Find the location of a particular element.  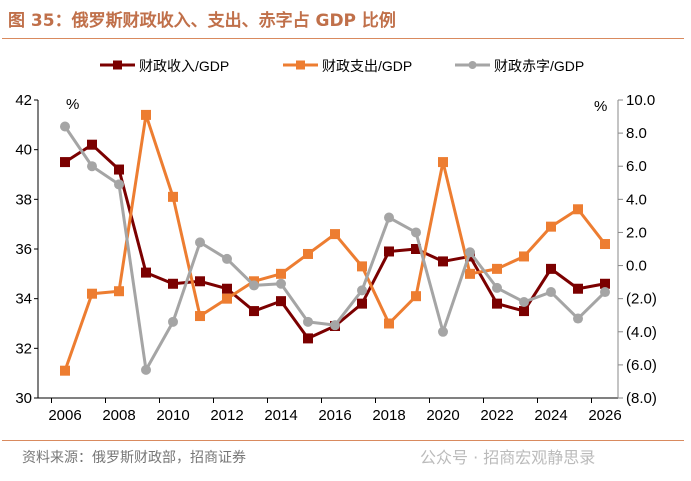

x-tick-label: 2022 is located at coordinates (496, 415).